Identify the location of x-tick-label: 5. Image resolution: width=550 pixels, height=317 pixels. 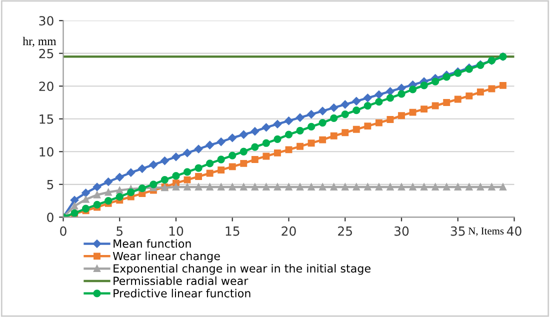
(119, 231).